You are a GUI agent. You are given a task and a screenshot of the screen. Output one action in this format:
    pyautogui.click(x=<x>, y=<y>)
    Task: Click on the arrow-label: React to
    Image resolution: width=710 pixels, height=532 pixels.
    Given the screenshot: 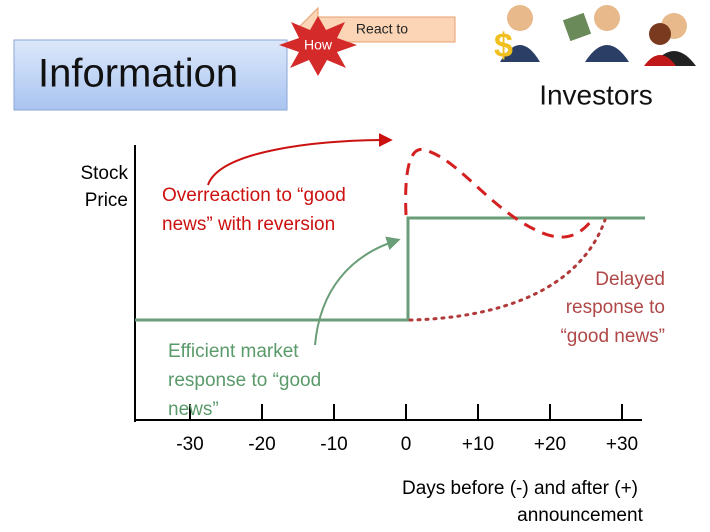 What is the action you would take?
    pyautogui.click(x=382, y=29)
    